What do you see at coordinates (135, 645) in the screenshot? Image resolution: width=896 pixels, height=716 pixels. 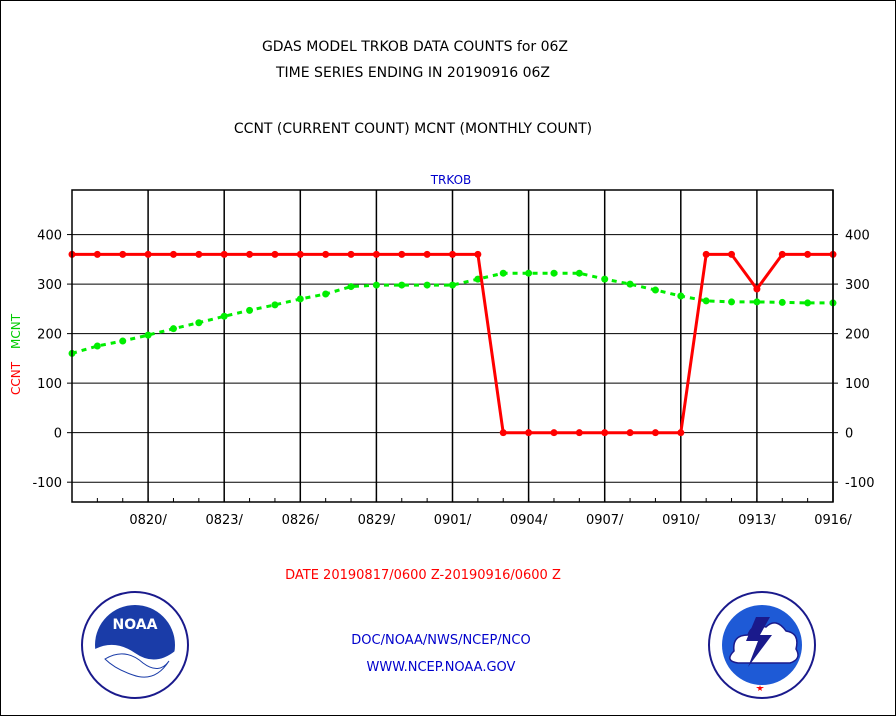 I see `noaa-logo: NOAA` at bounding box center [135, 645].